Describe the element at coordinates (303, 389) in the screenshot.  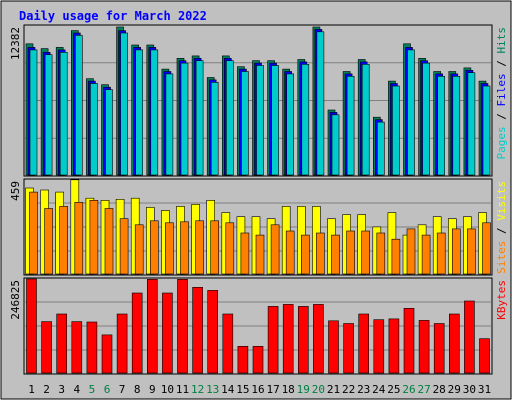
I see `x-tick-label-day-19: 19` at that location.